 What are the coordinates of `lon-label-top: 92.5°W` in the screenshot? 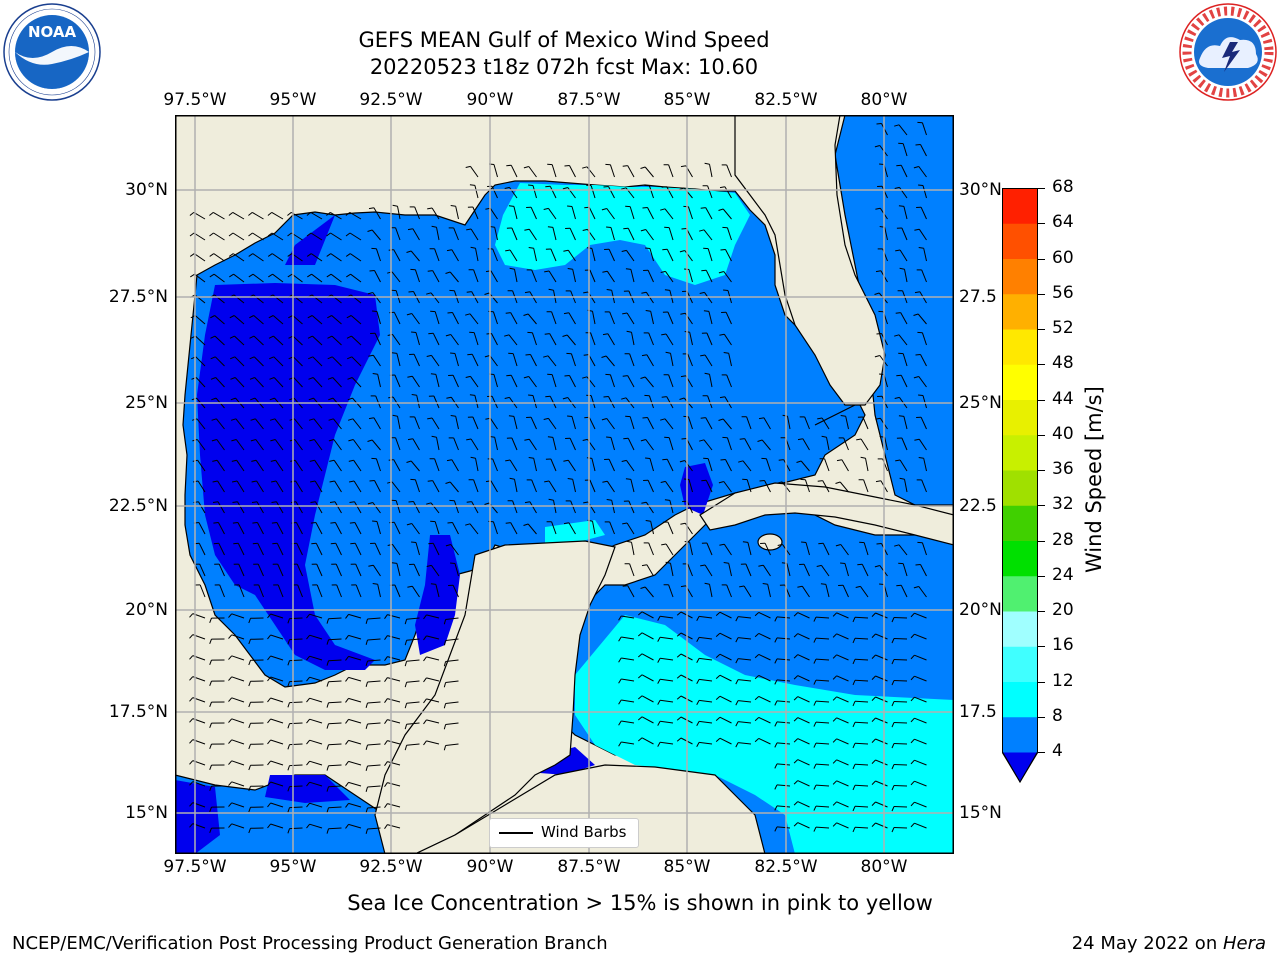 It's located at (391, 100).